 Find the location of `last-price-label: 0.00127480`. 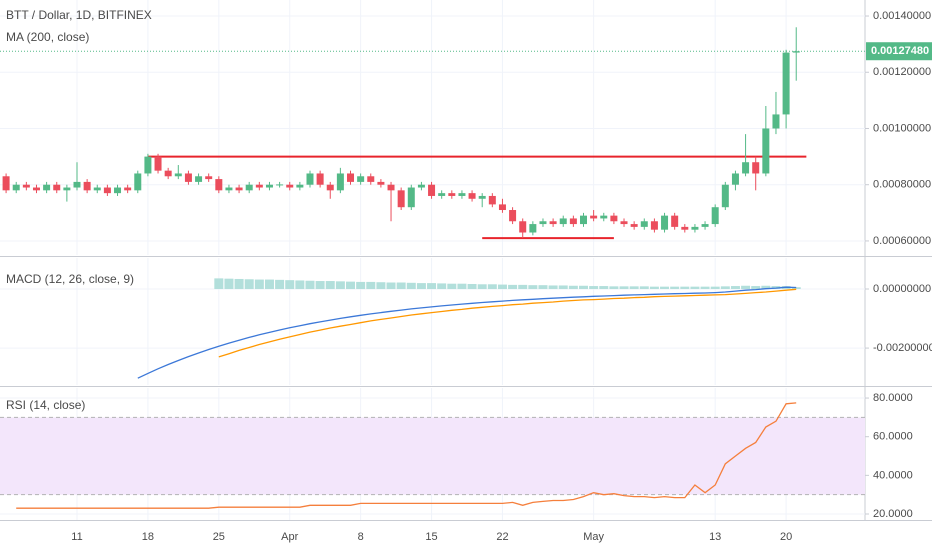

last-price-label: 0.00127480 is located at coordinates (900, 51).